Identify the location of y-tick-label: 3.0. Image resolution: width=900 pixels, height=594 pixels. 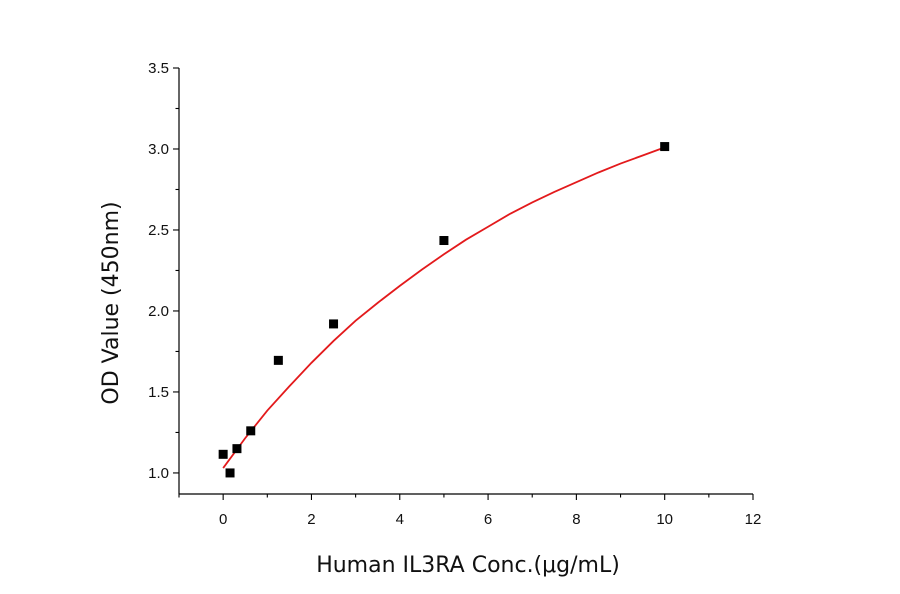
(158, 149).